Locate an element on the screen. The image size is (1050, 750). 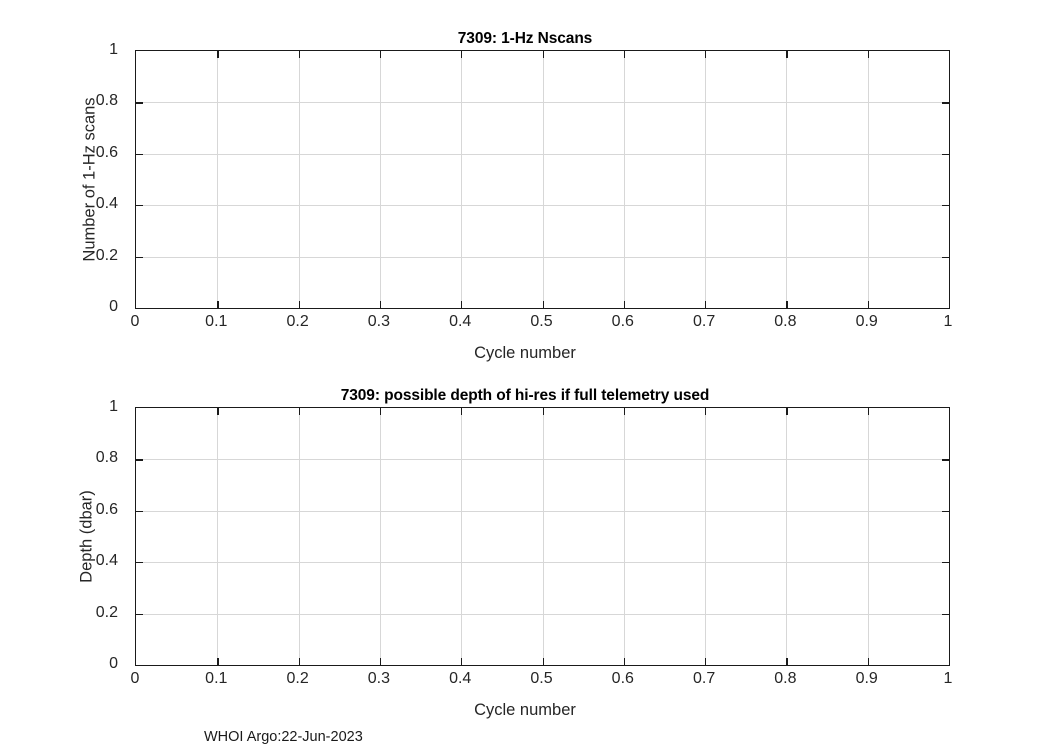
figure-footer-note: WHOI Argo:22-Jun-2023 is located at coordinates (283, 737).